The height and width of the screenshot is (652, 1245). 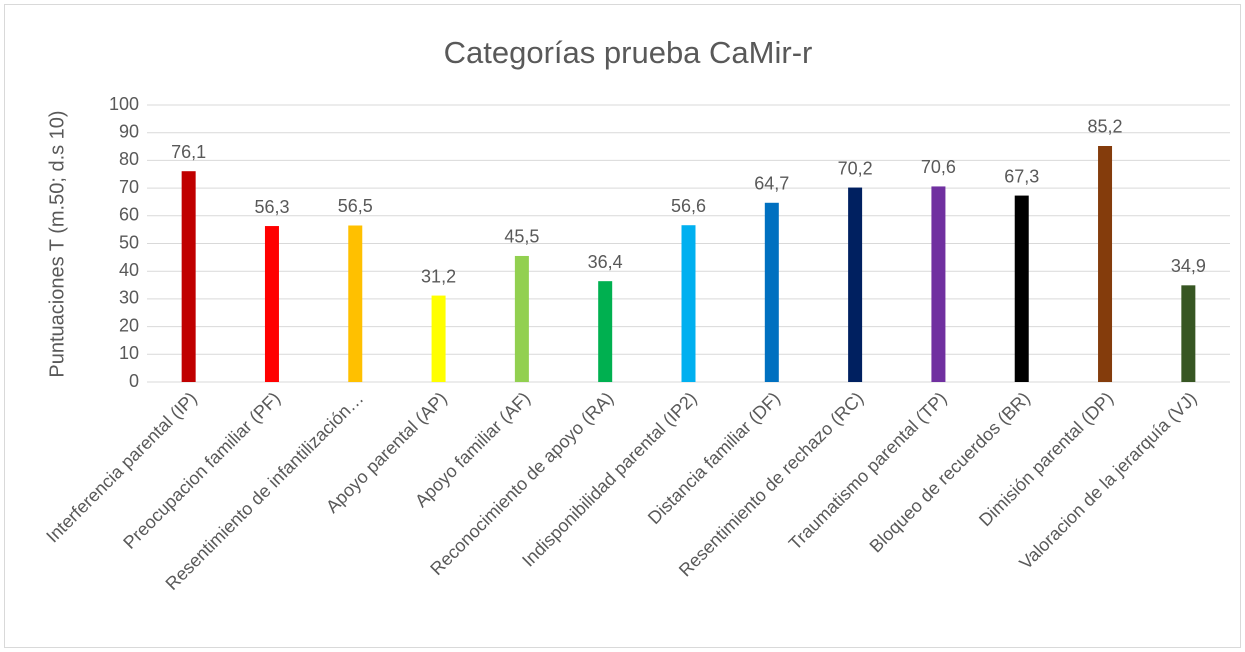 I want to click on y-tick-label: 30, so click(x=129, y=298).